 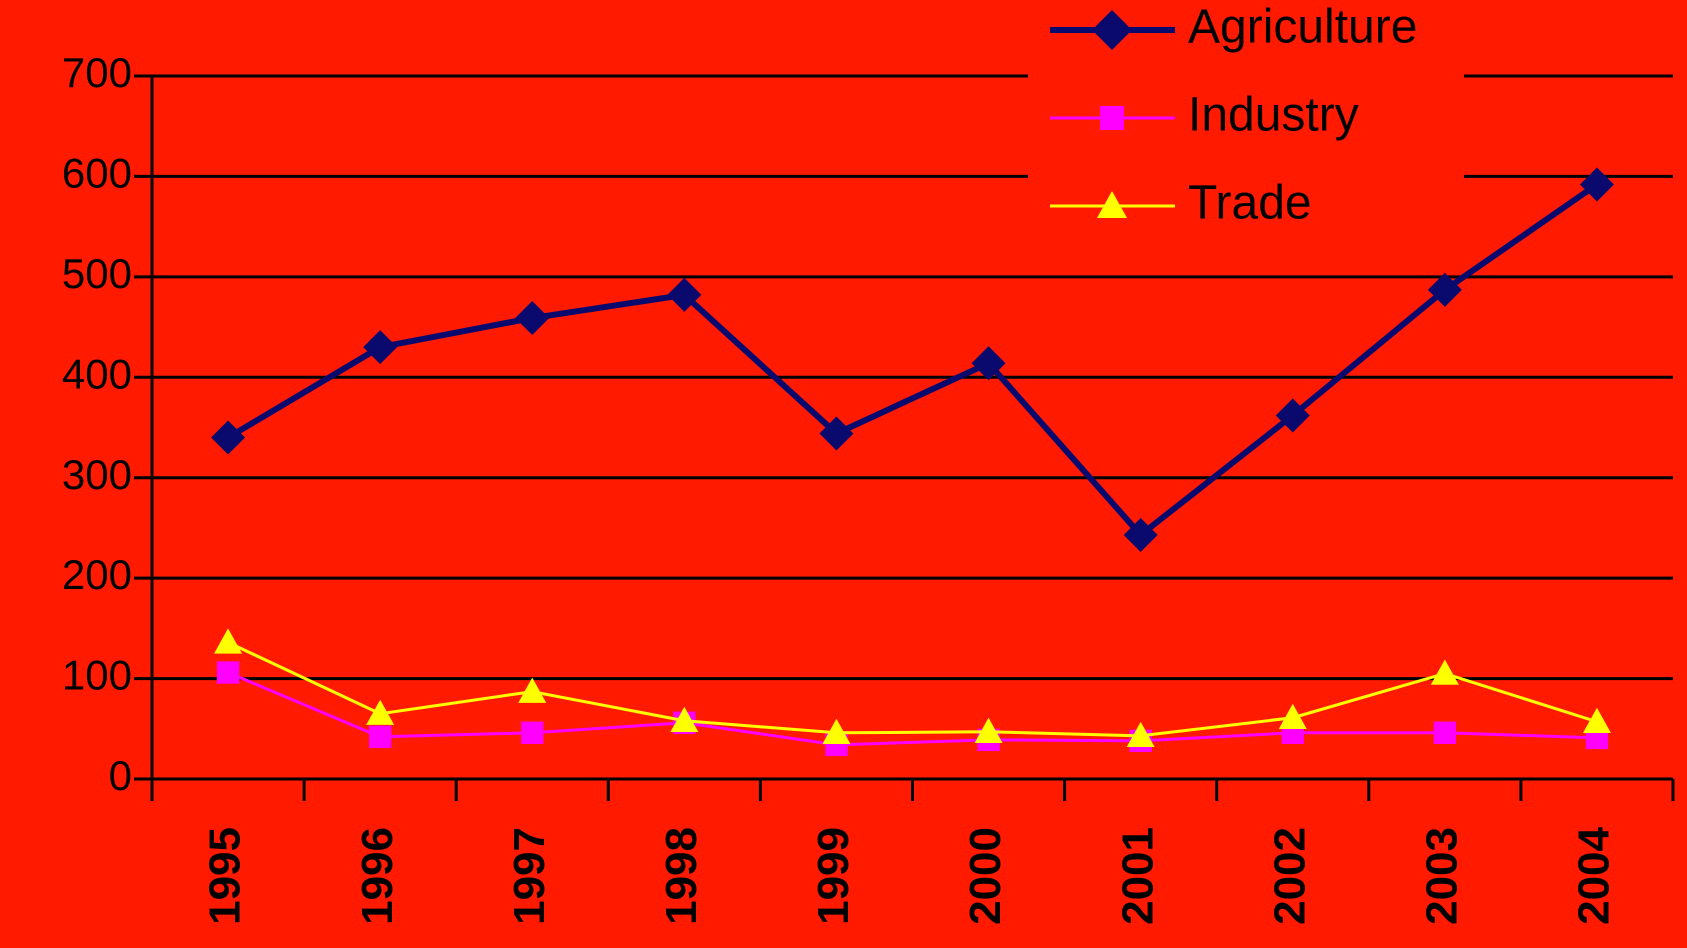 I want to click on y-tick-label: 200, so click(x=97, y=574).